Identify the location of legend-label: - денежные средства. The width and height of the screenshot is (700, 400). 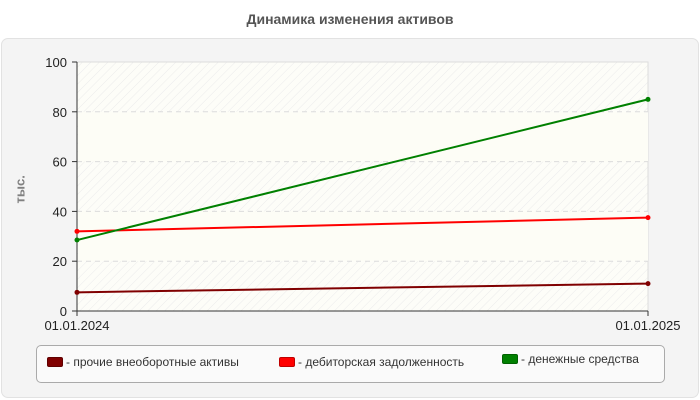
(580, 359).